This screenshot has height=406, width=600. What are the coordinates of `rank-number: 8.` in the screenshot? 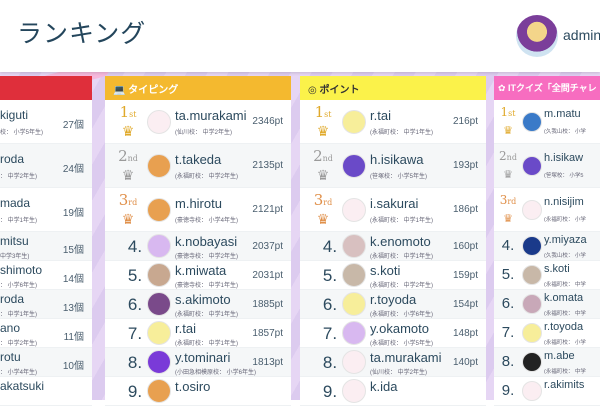 It's located at (508, 361).